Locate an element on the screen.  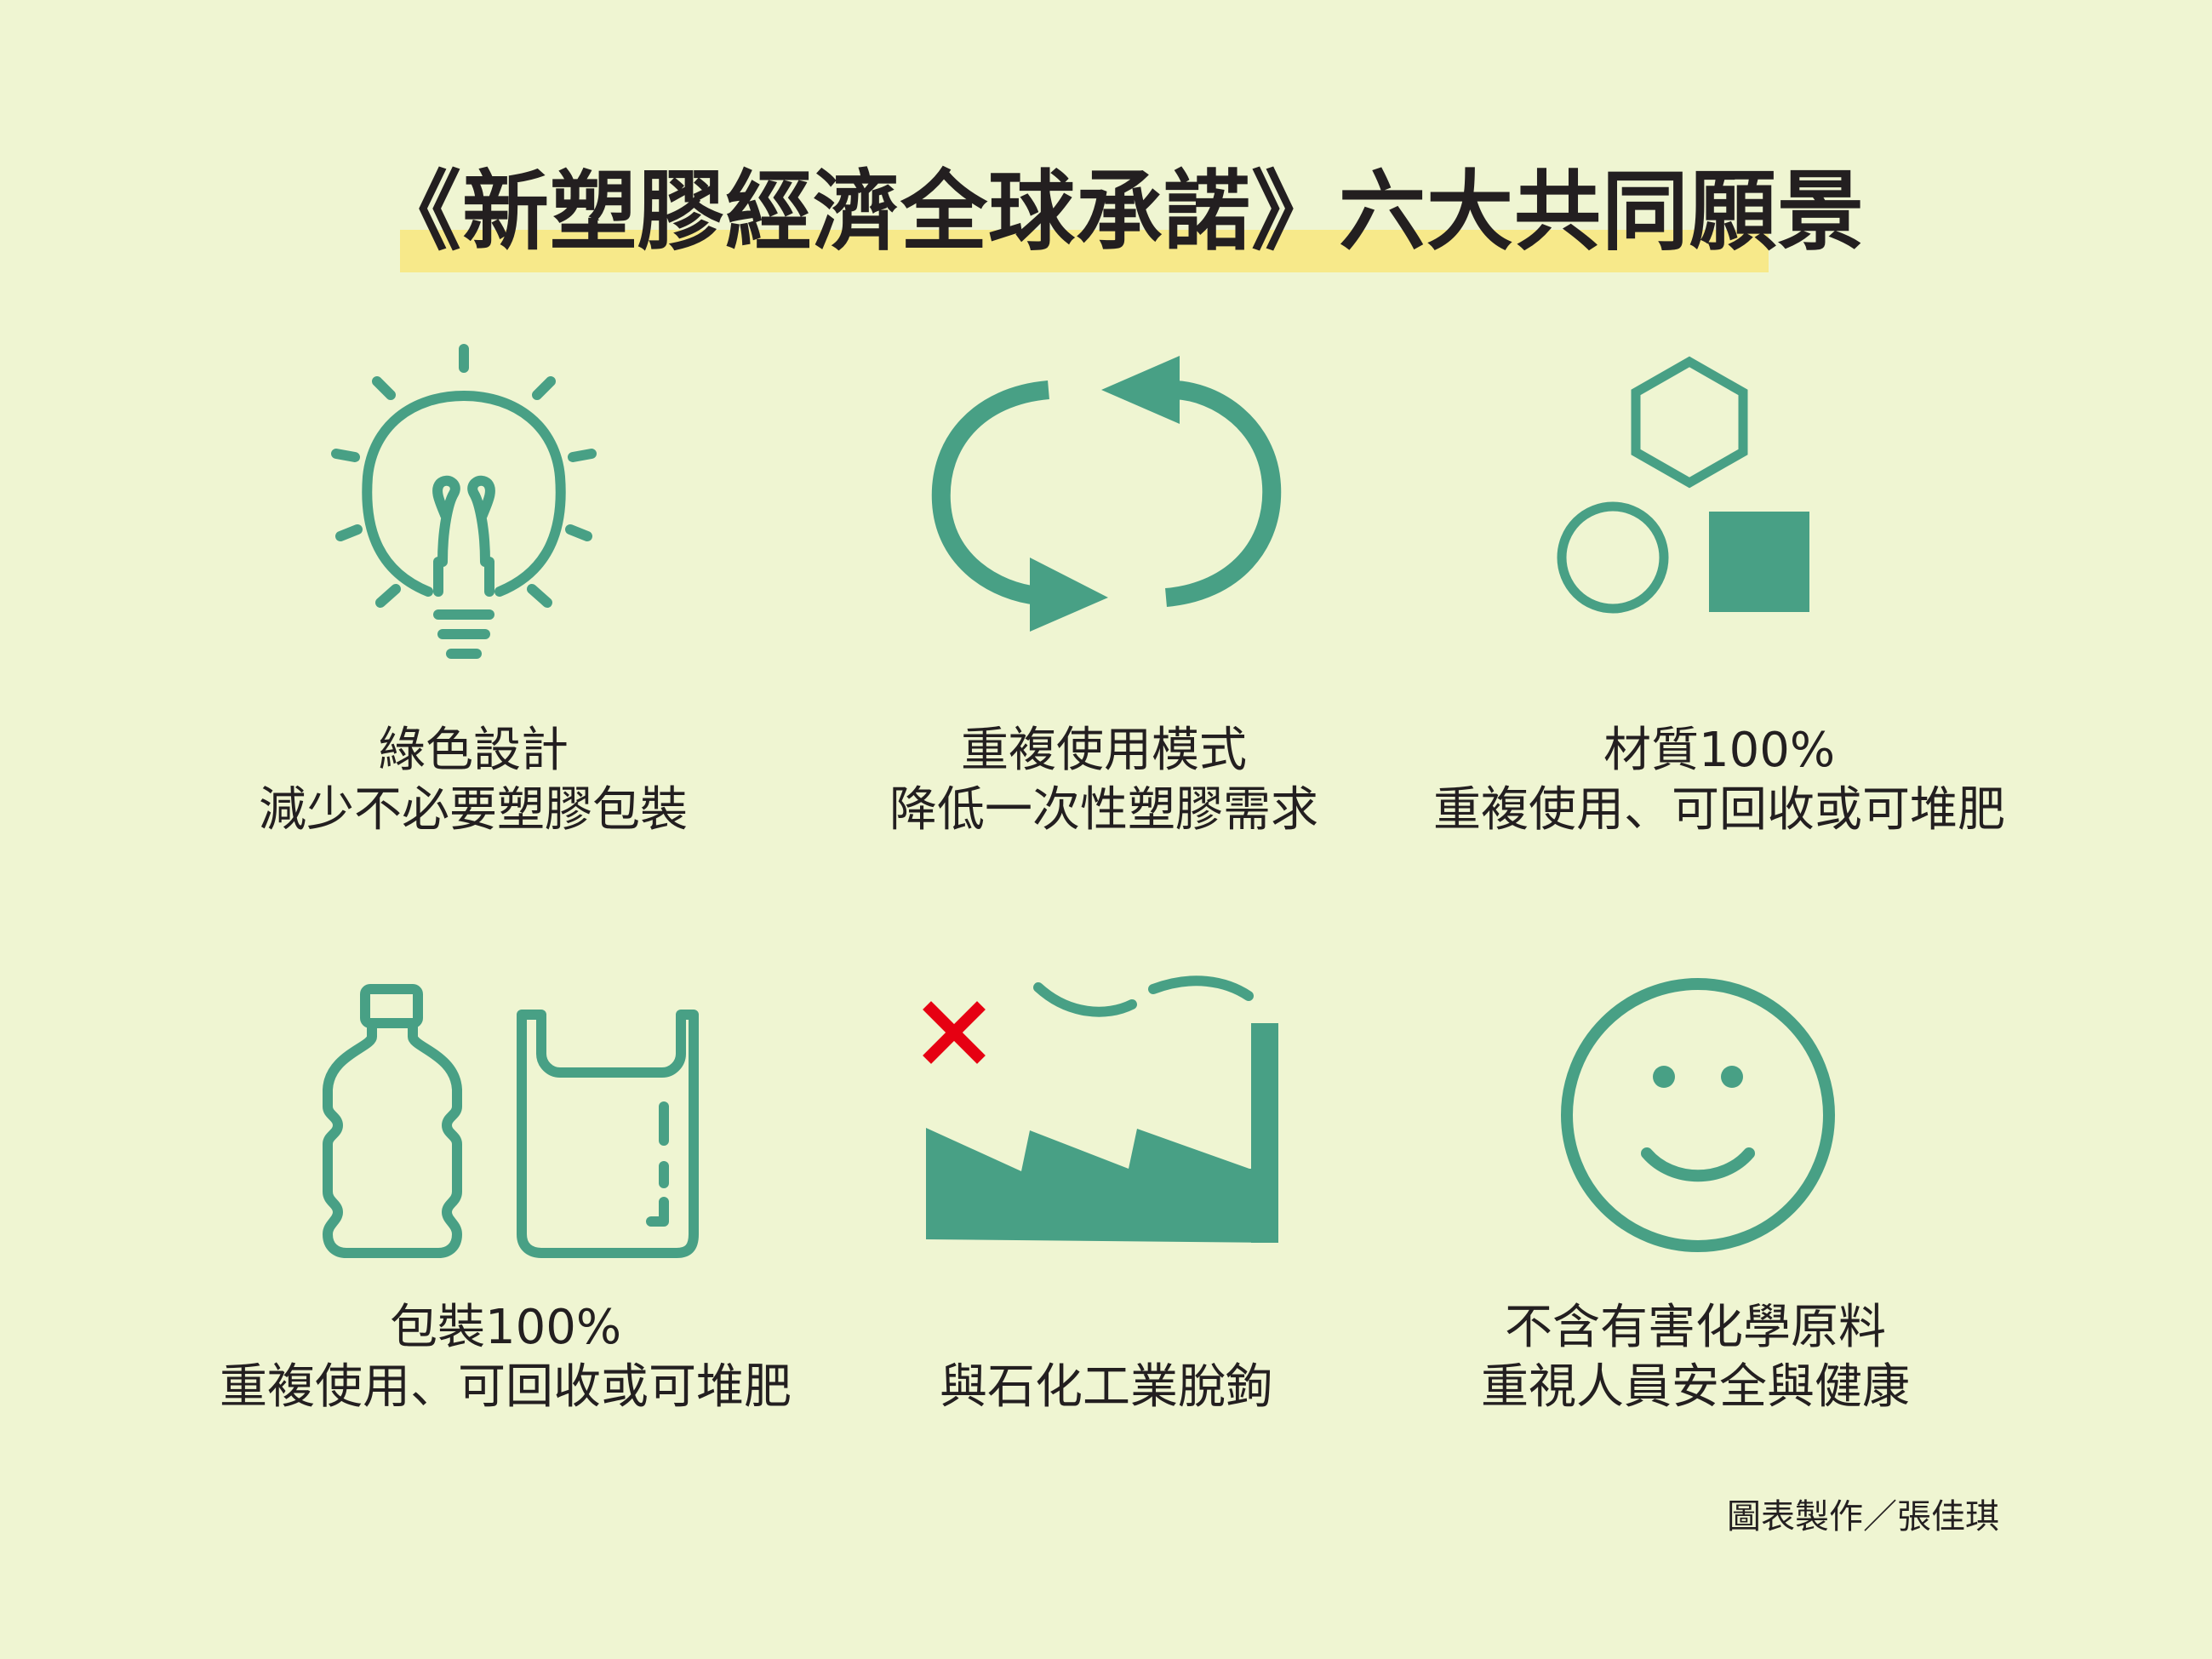
lightbulb-icon is located at coordinates (472, 502).